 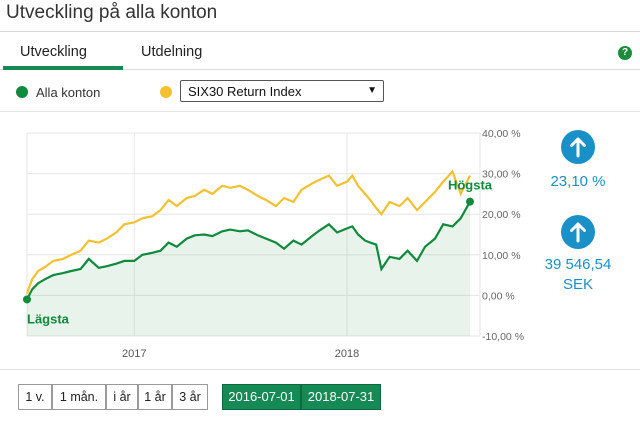 What do you see at coordinates (320, 31) in the screenshot?
I see `title-divider` at bounding box center [320, 31].